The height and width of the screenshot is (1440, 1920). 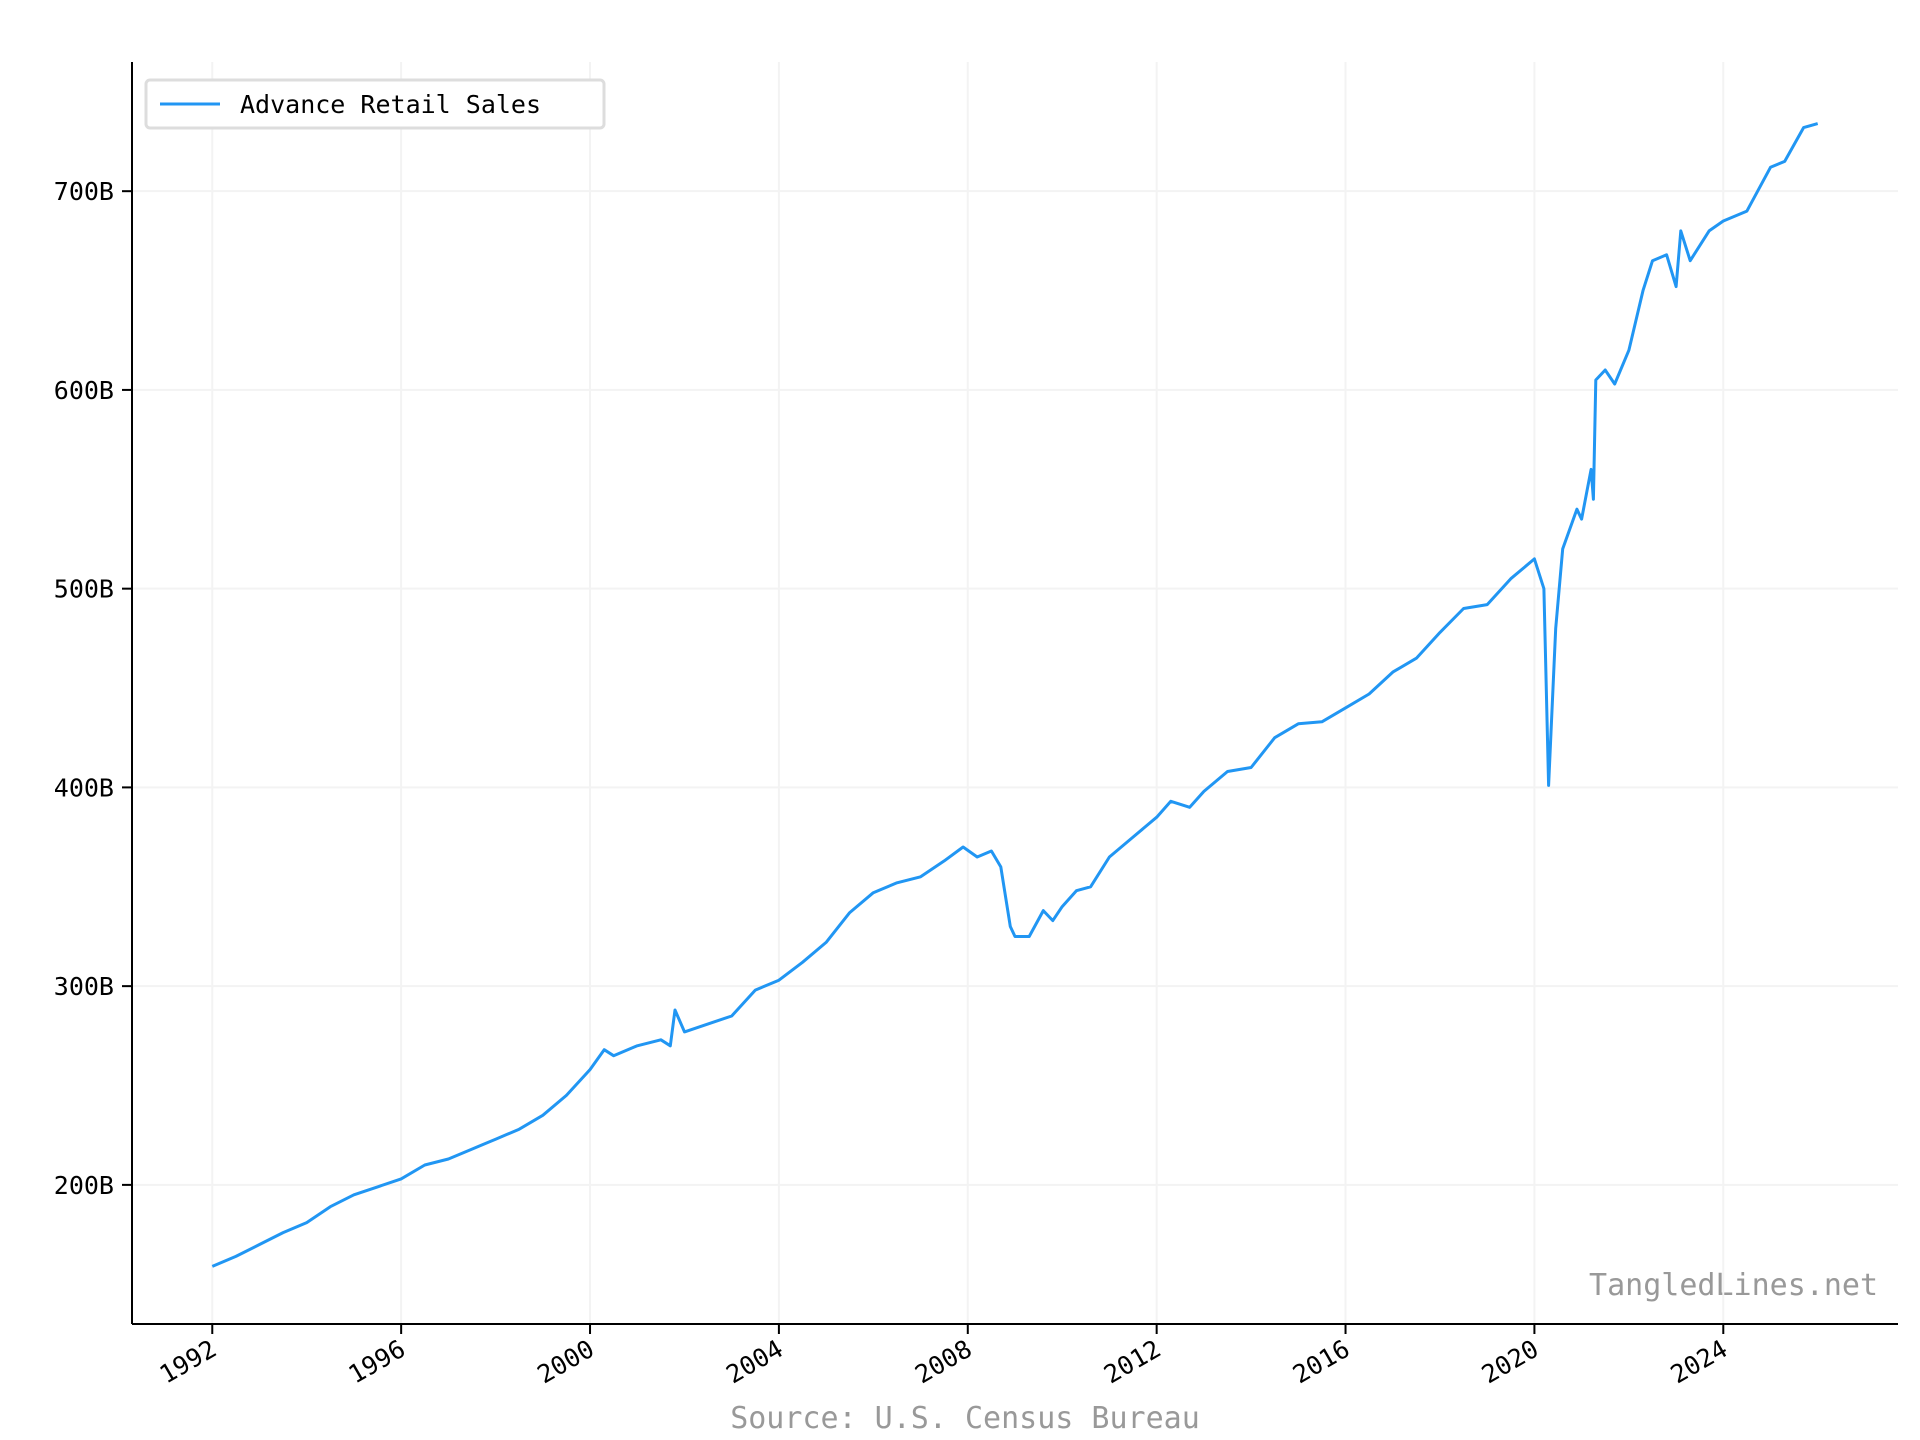 I want to click on x-tick-label: 1992, so click(x=188, y=1361).